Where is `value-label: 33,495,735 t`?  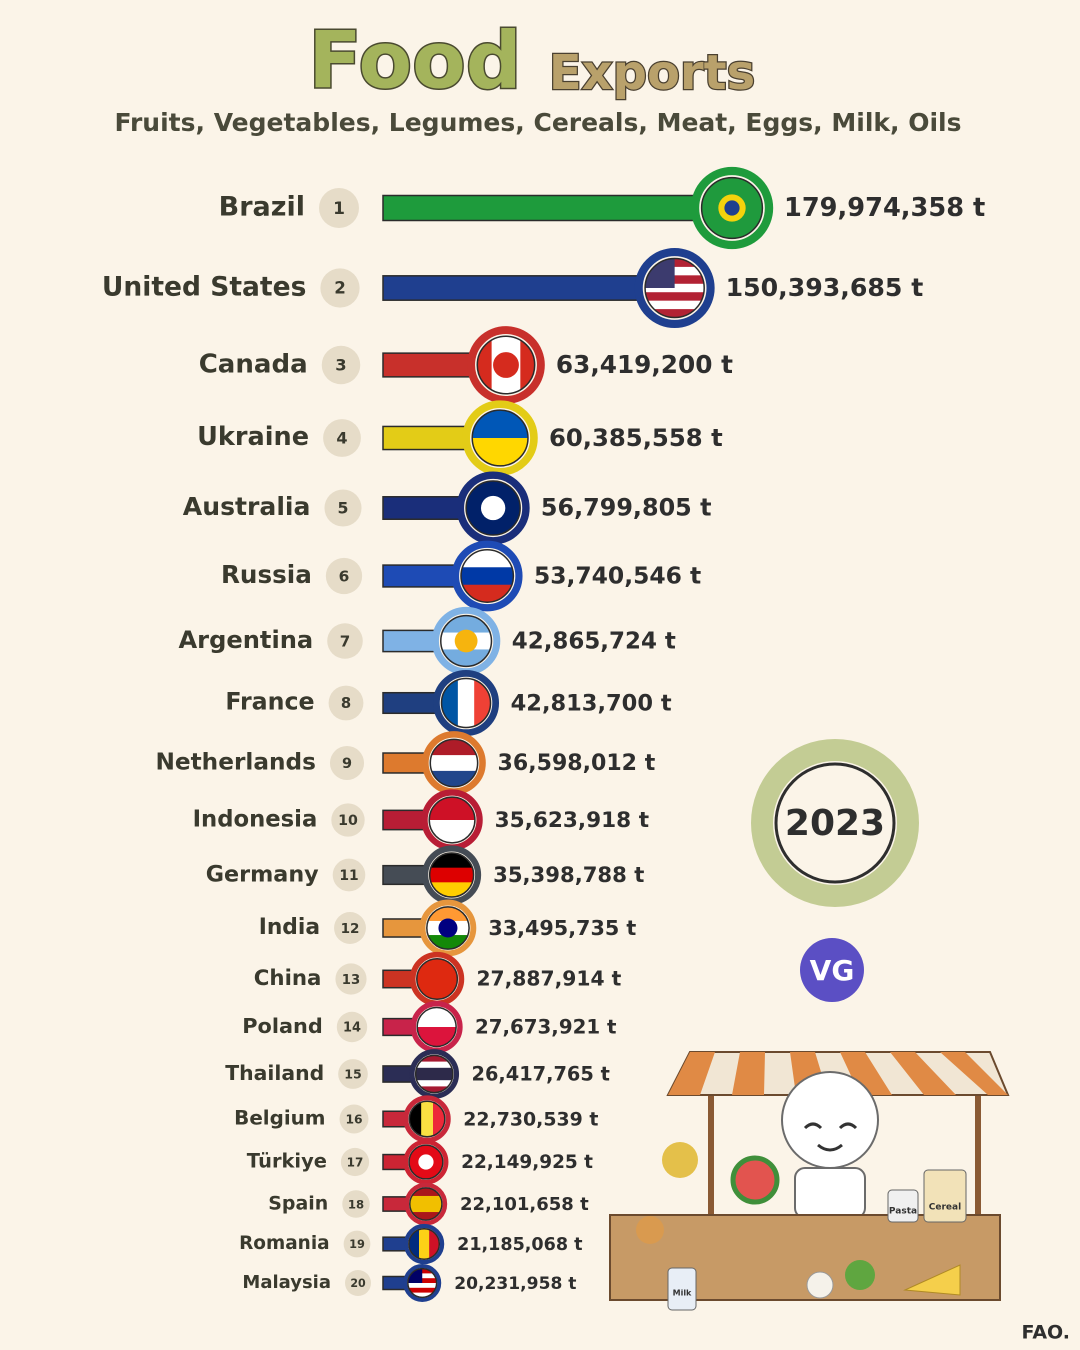
value-label: 33,495,735 t is located at coordinates (562, 928).